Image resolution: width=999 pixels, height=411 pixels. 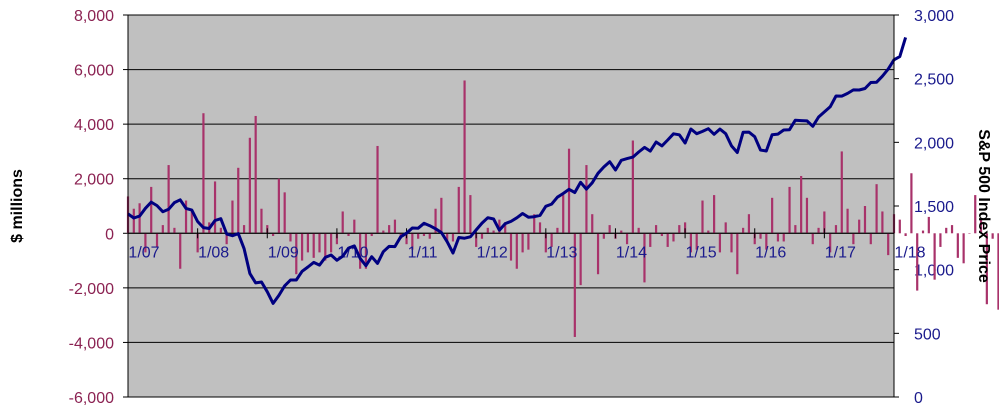 I want to click on left-tick-label: 6,000, so click(x=94, y=71).